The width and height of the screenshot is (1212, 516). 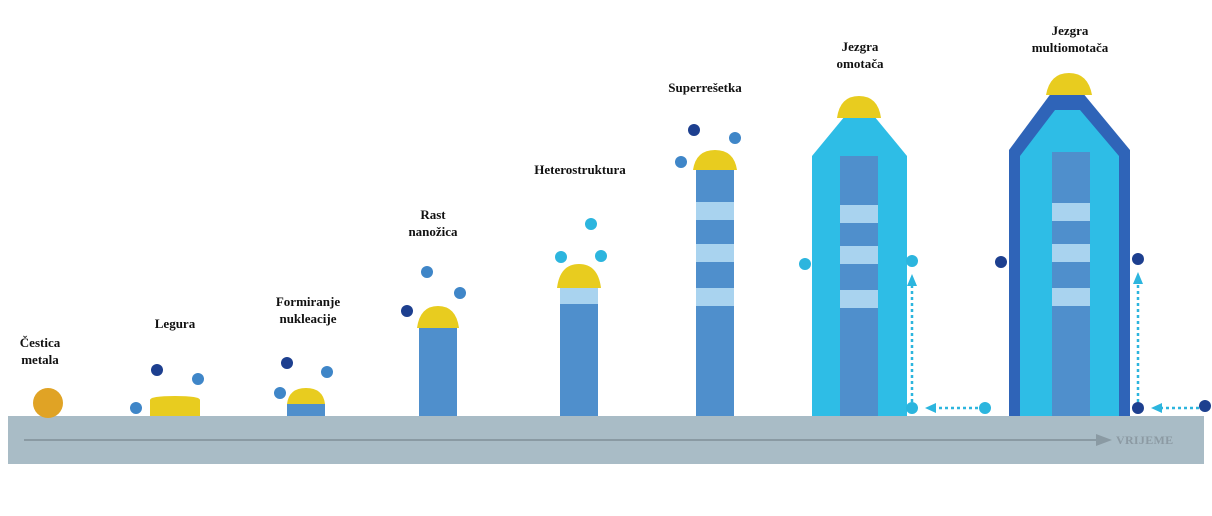 What do you see at coordinates (859, 286) in the screenshot?
I see `core-wire` at bounding box center [859, 286].